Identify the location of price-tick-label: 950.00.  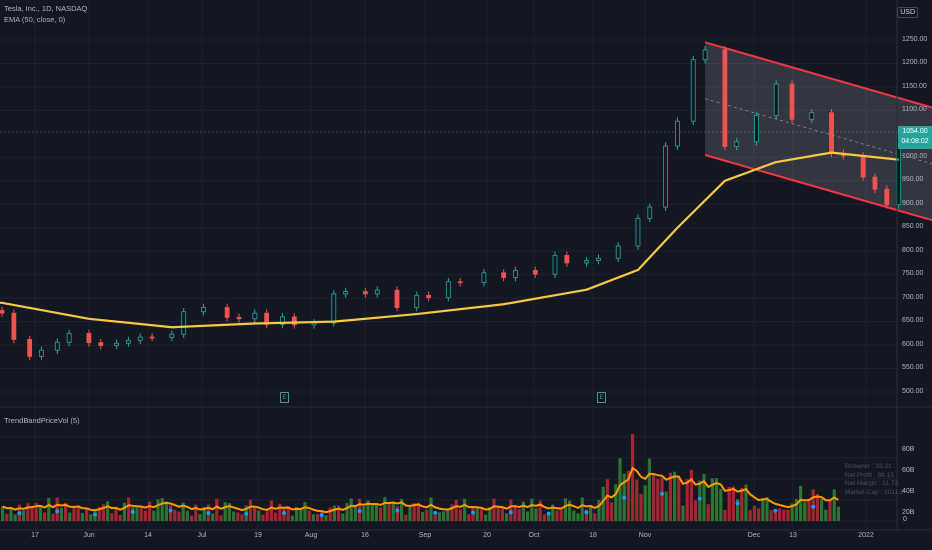
(913, 179).